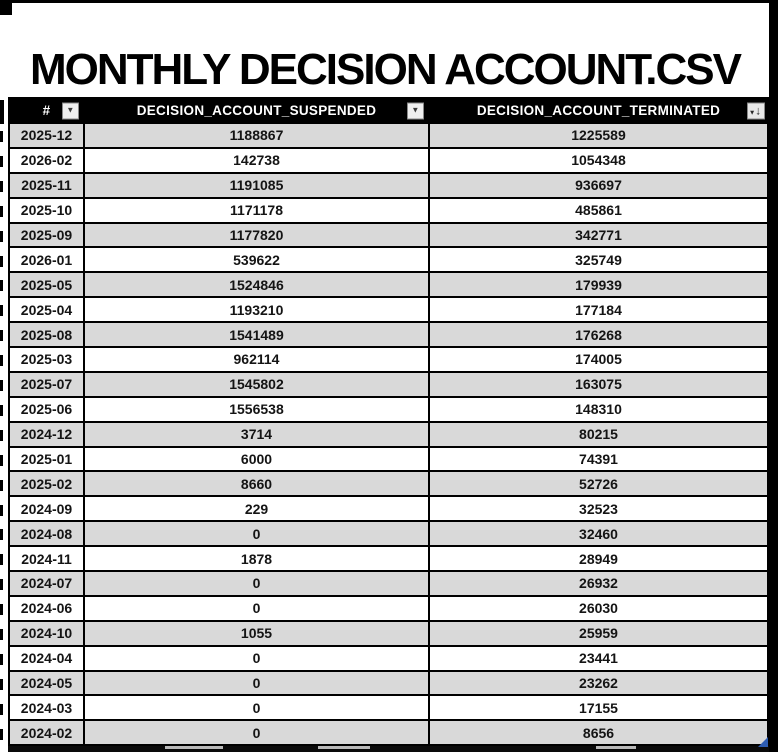 Image resolution: width=778 pixels, height=752 pixels. Describe the element at coordinates (46, 633) in the screenshot. I see `table-cell: 2024-10` at that location.